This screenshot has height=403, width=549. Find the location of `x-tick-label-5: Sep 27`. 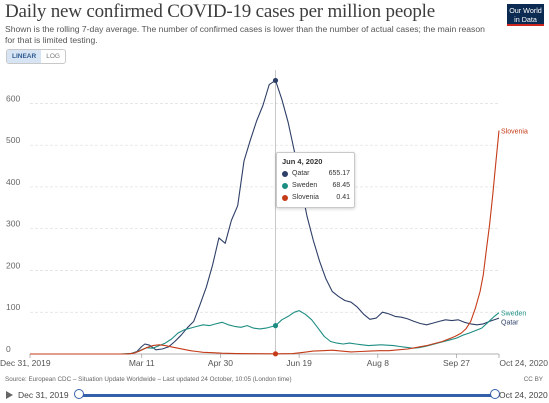

x-tick-label-5: Sep 27 is located at coordinates (456, 363).